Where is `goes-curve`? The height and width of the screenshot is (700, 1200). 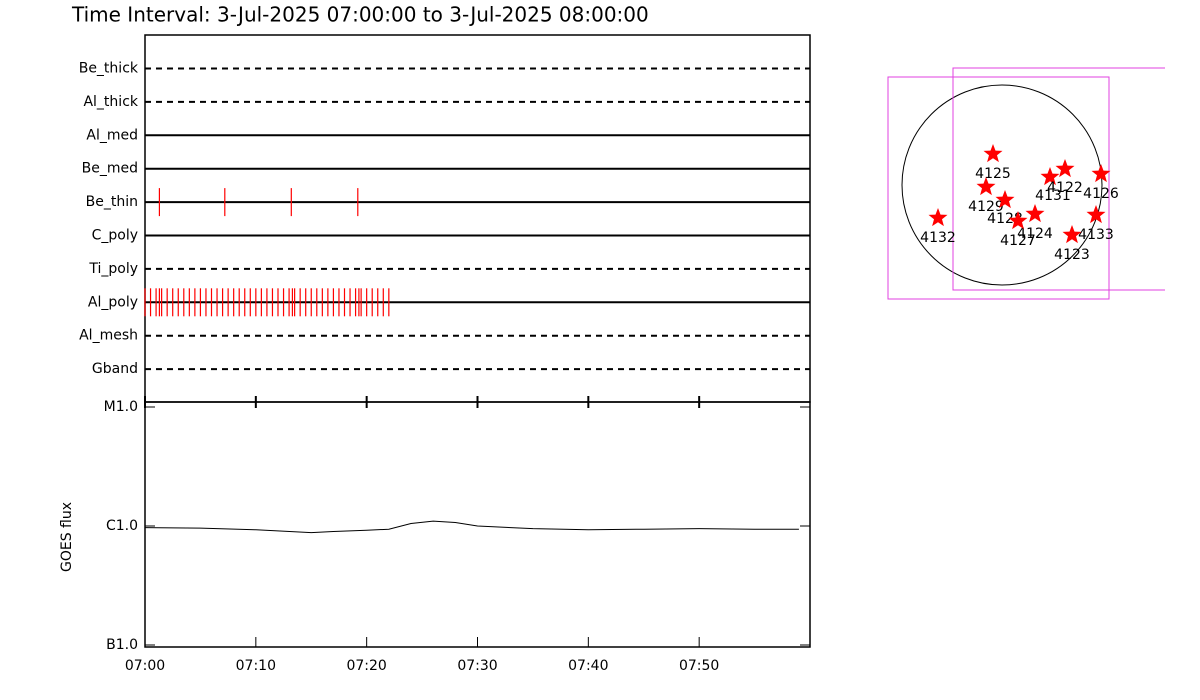
goes-curve is located at coordinates (471, 527).